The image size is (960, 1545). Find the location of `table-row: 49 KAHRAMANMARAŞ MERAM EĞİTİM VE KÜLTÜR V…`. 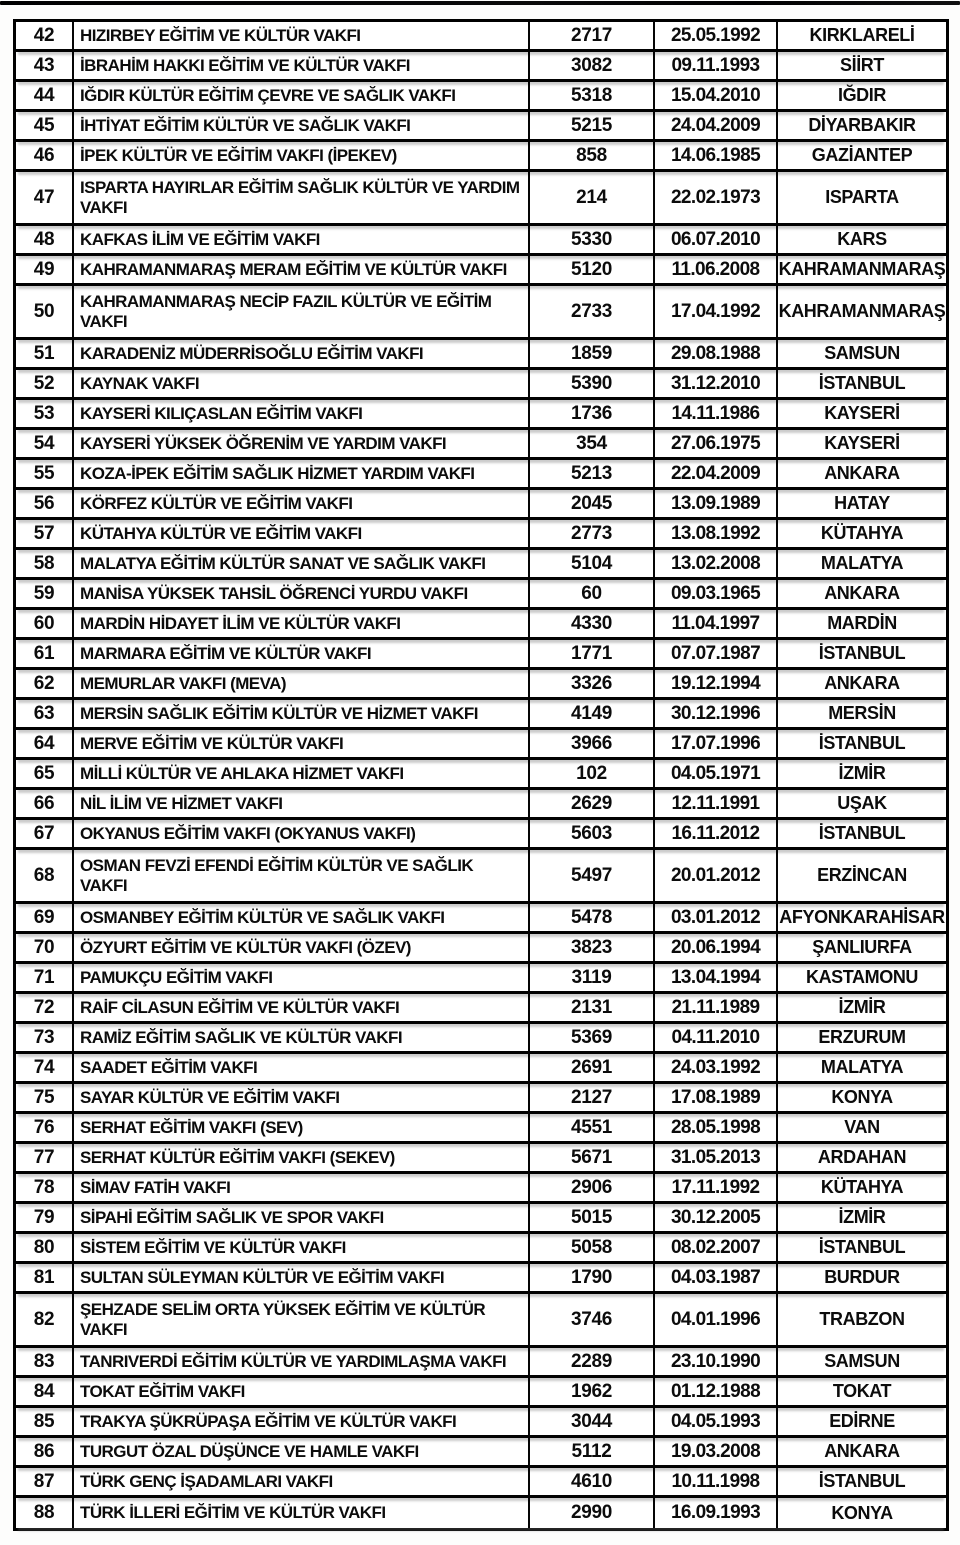

table-row: 49 KAHRAMANMARAŞ MERAM EĞİTİM VE KÜLTÜR V… is located at coordinates (481, 271).